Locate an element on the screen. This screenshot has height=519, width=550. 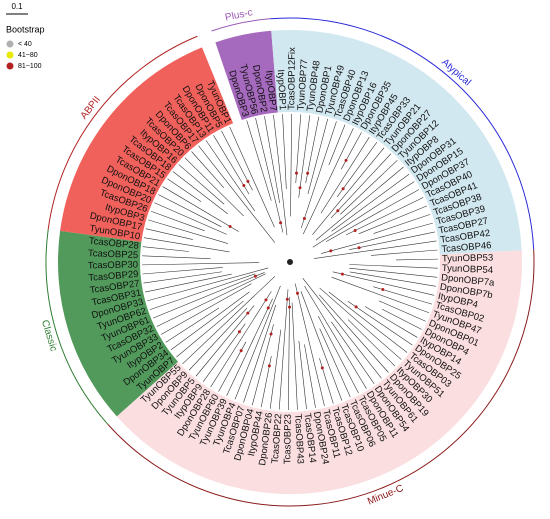
leaf-label: TcasOBP29 is located at coordinates (113, 276).